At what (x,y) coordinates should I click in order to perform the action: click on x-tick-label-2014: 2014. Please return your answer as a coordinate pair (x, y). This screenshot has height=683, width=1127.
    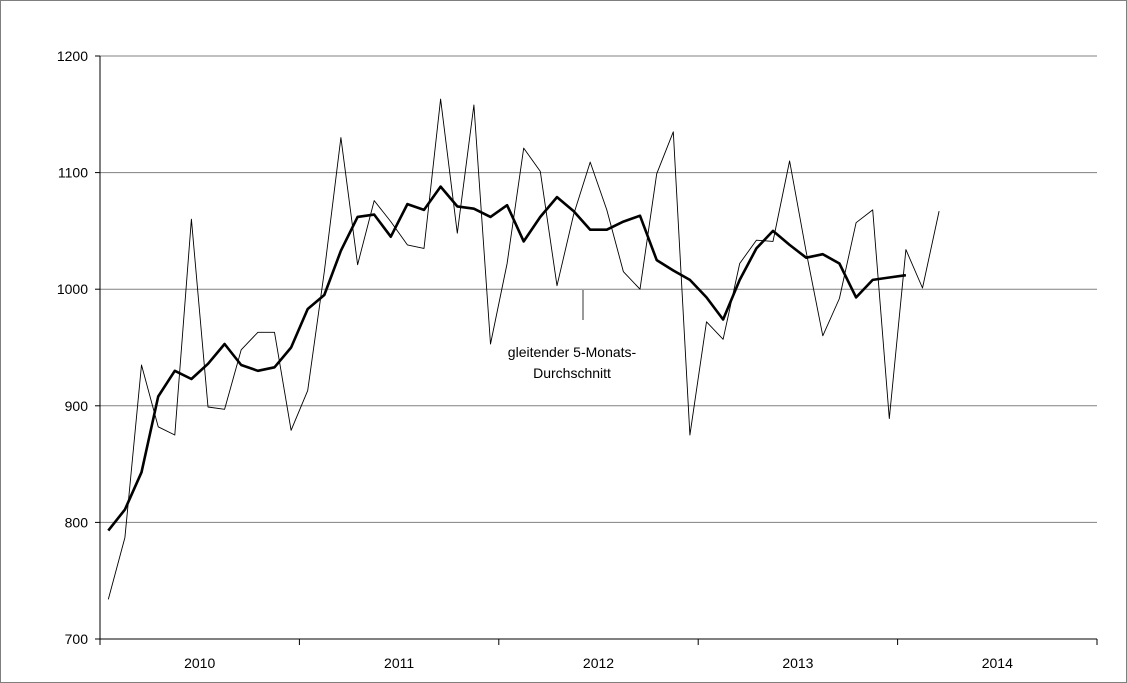
    Looking at the image, I should click on (997, 663).